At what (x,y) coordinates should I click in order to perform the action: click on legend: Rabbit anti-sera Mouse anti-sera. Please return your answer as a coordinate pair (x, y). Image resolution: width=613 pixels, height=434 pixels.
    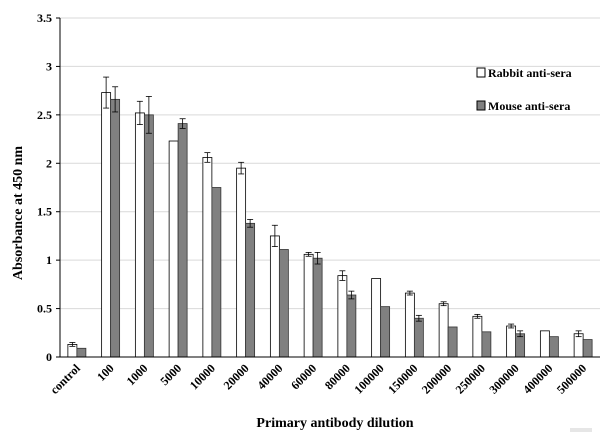
    Looking at the image, I should click on (524, 89).